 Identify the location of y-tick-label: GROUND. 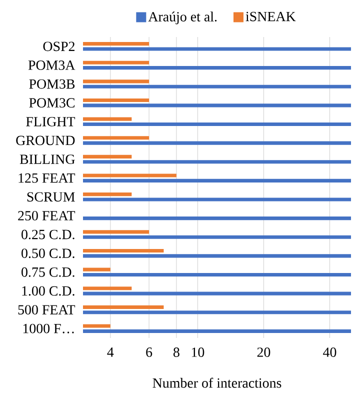
(45, 141).